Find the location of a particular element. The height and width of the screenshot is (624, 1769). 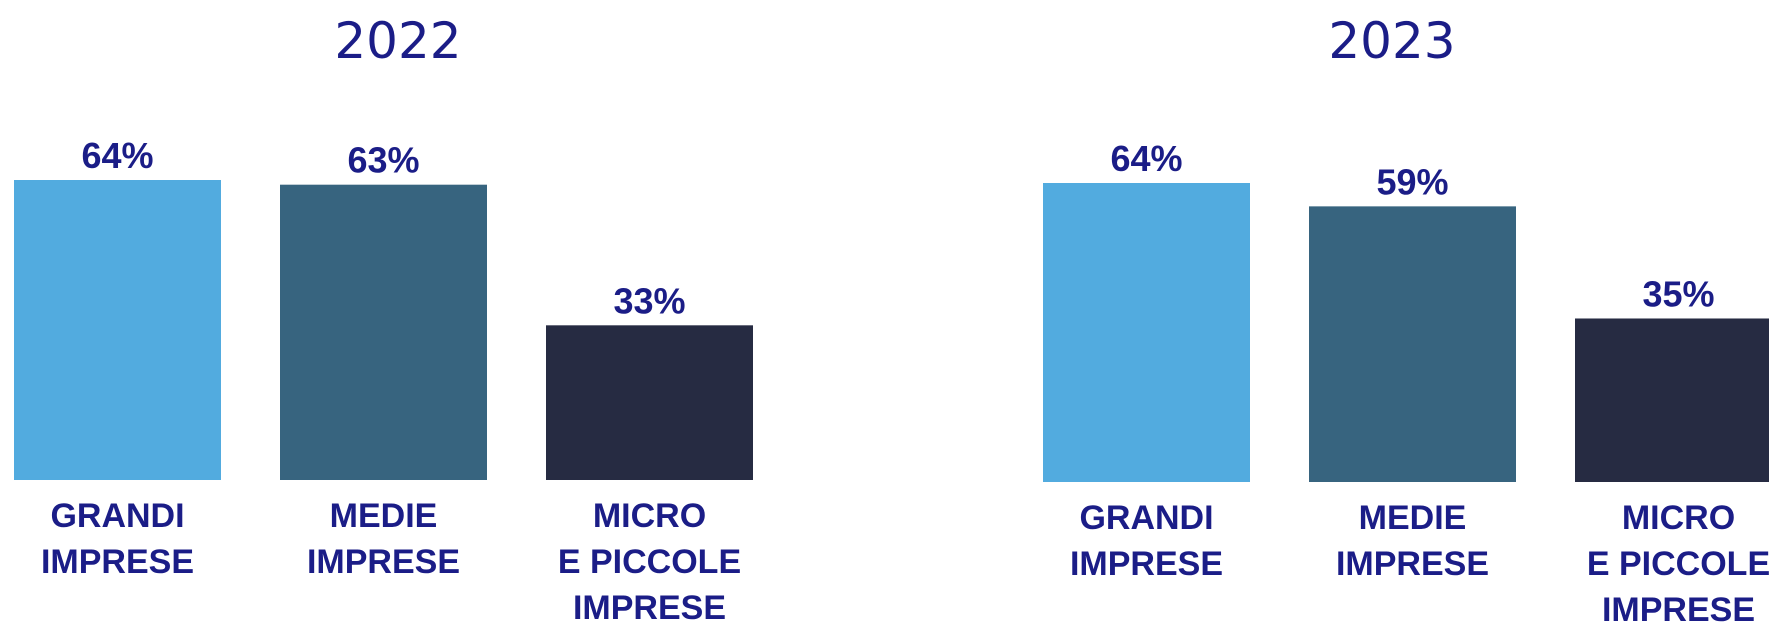

data-label: 63% is located at coordinates (383, 160).